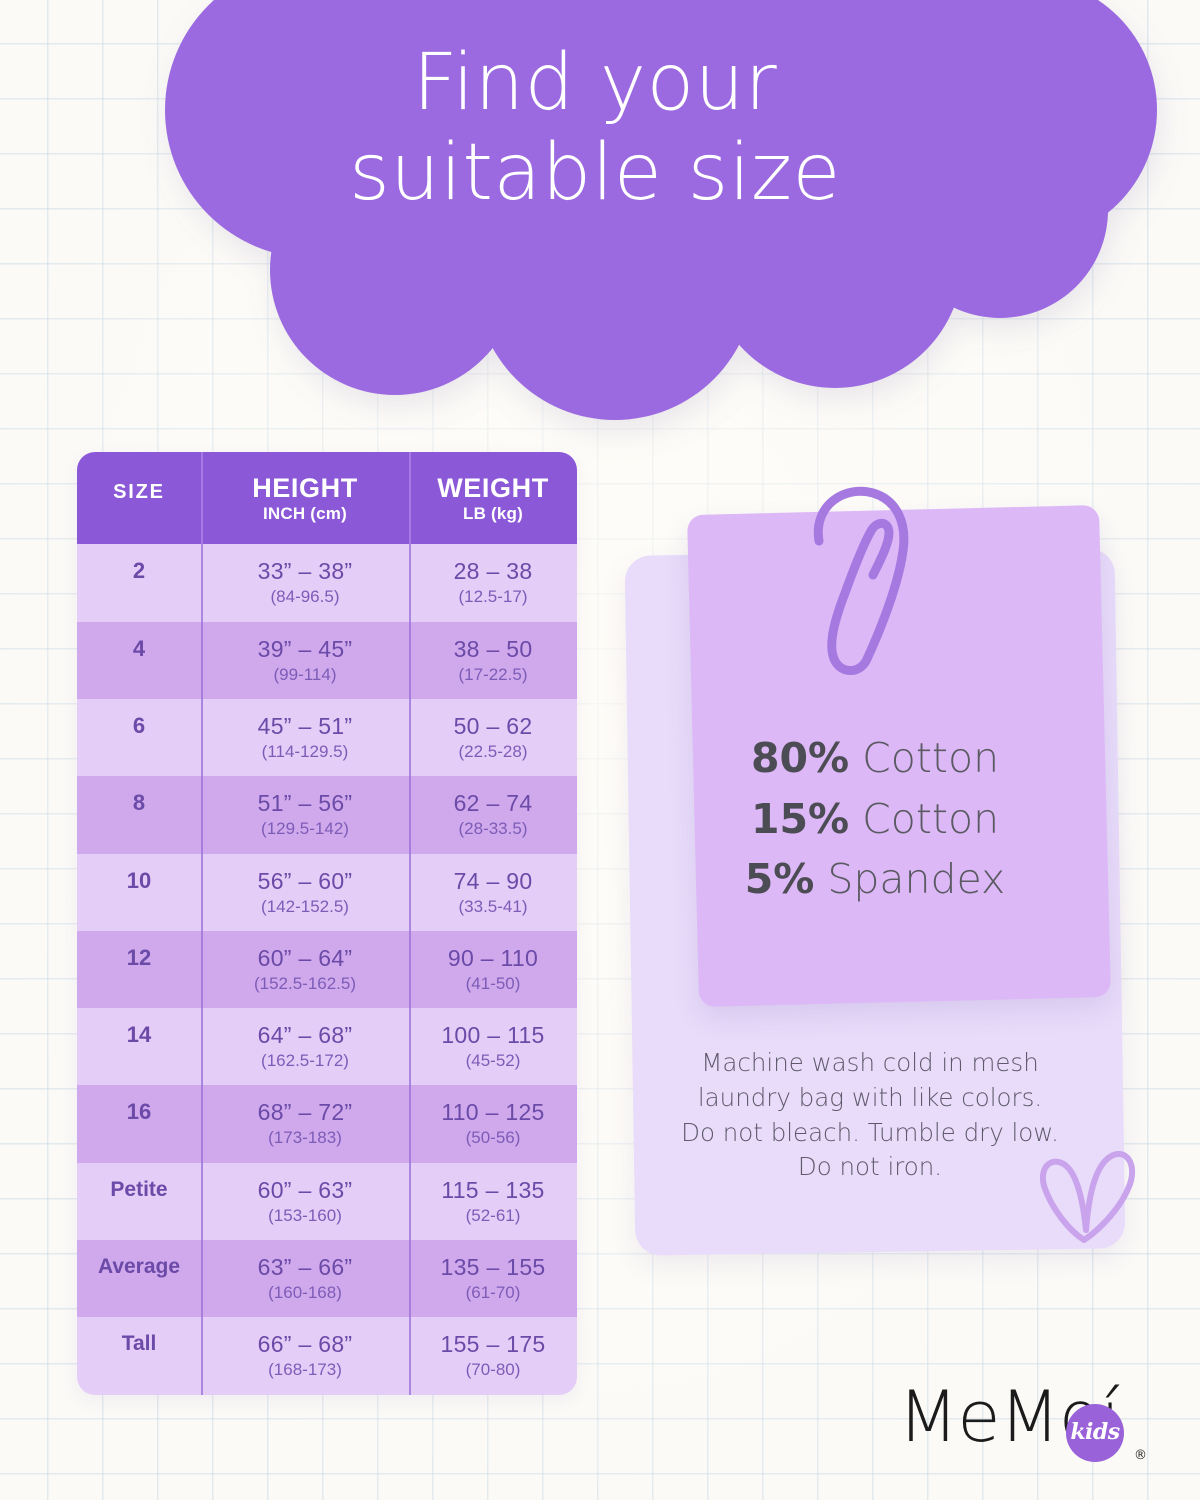 The width and height of the screenshot is (1200, 1500). Describe the element at coordinates (305, 1035) in the screenshot. I see `height-inch: 64” – 68”` at that location.